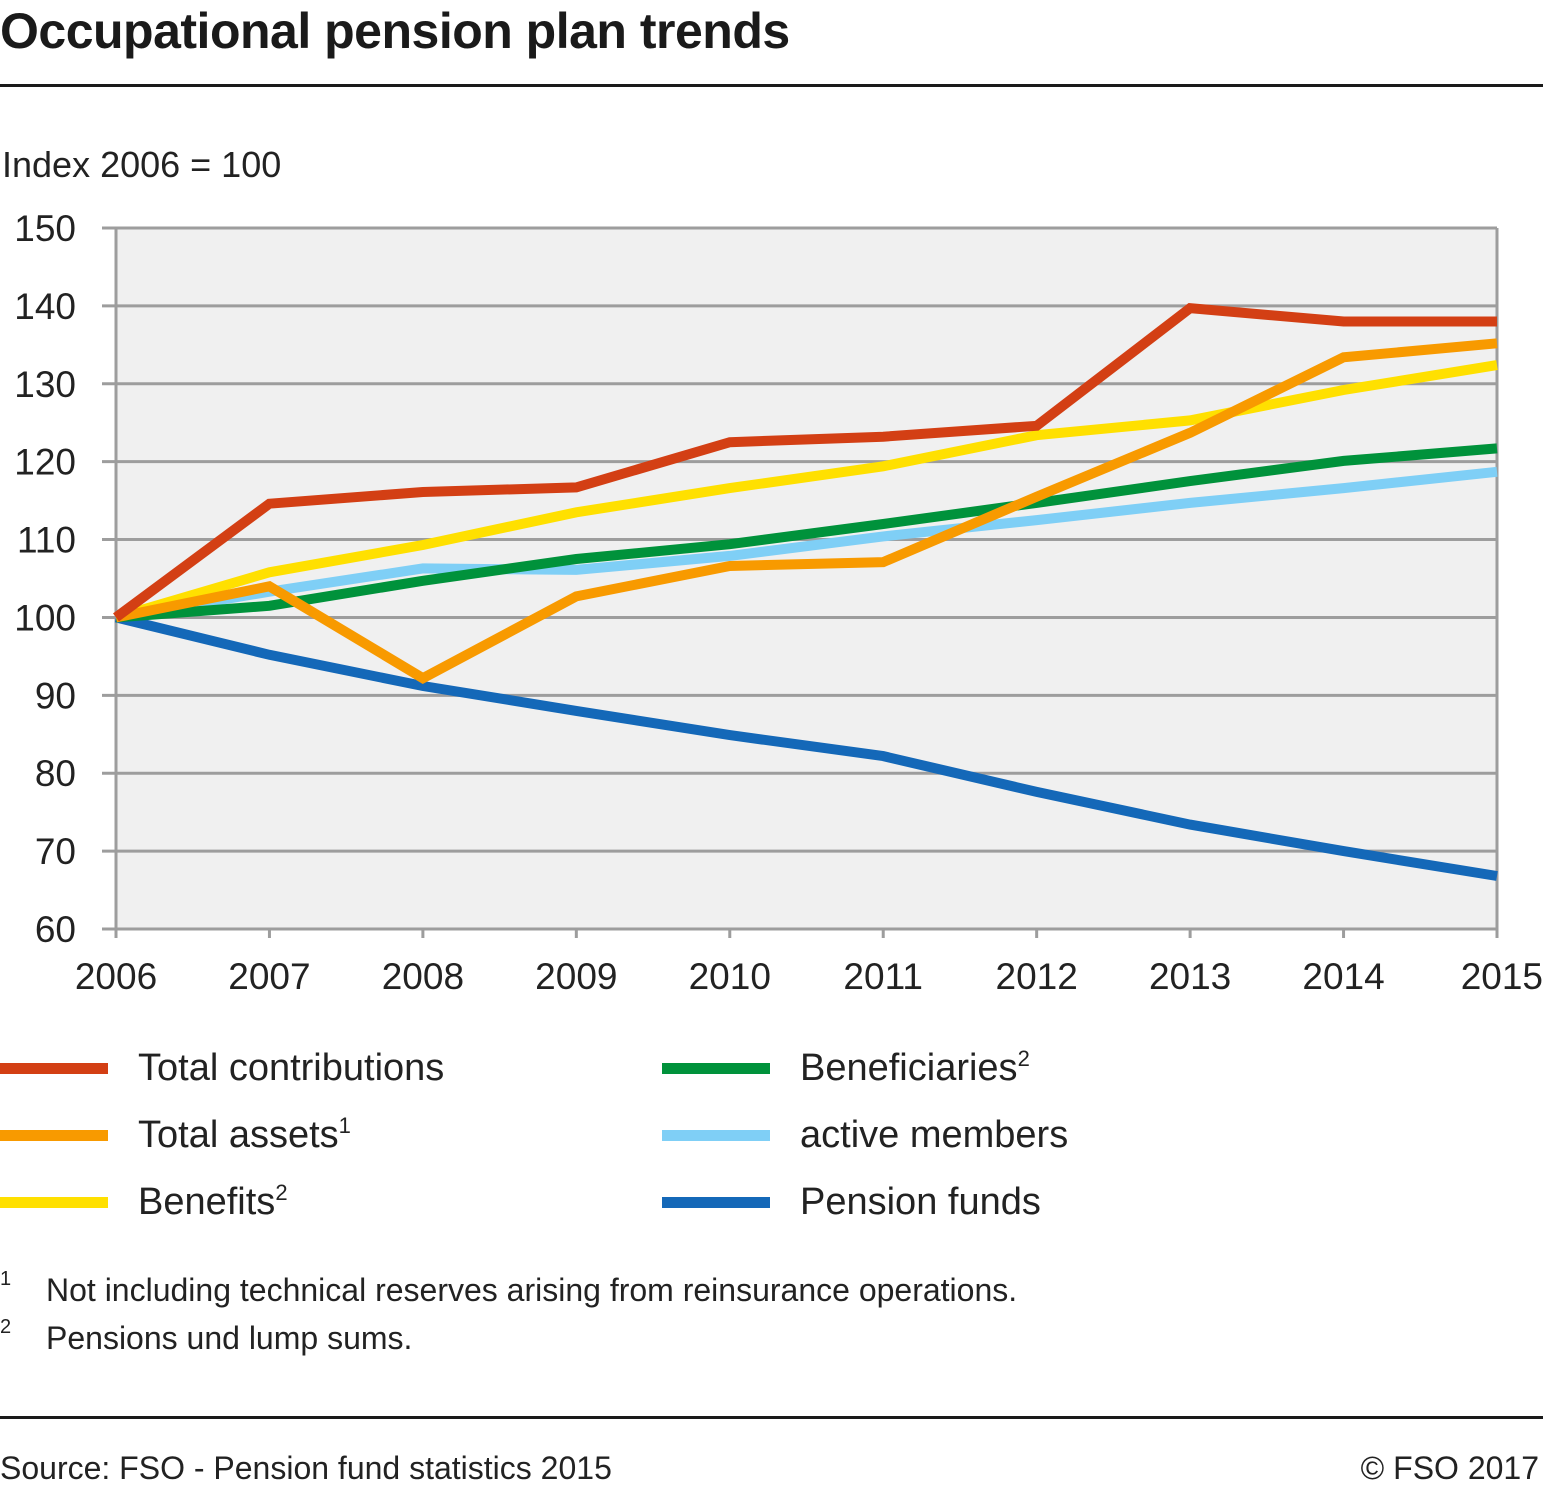 Image resolution: width=1543 pixels, height=1493 pixels. I want to click on legend-label: Pension funds, so click(920, 1201).